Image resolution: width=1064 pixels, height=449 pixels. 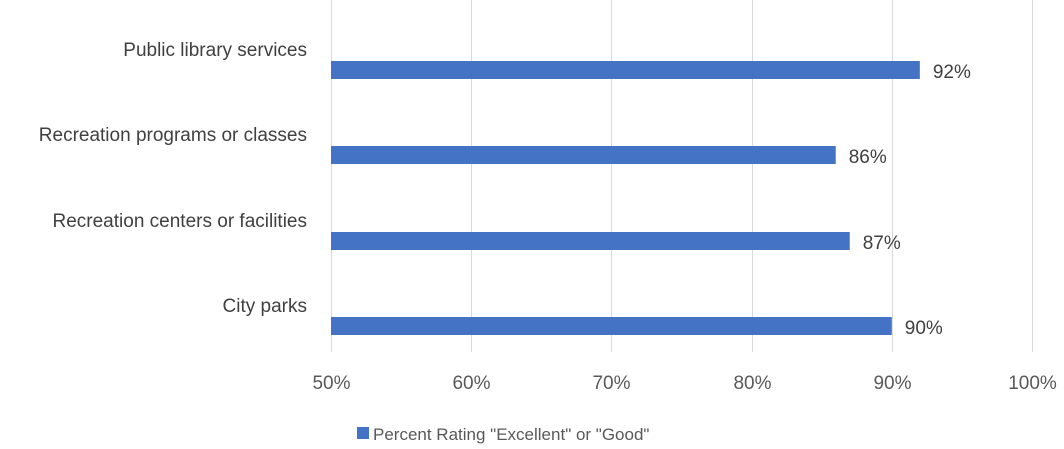 I want to click on x-tick-label: 80%, so click(x=752, y=383).